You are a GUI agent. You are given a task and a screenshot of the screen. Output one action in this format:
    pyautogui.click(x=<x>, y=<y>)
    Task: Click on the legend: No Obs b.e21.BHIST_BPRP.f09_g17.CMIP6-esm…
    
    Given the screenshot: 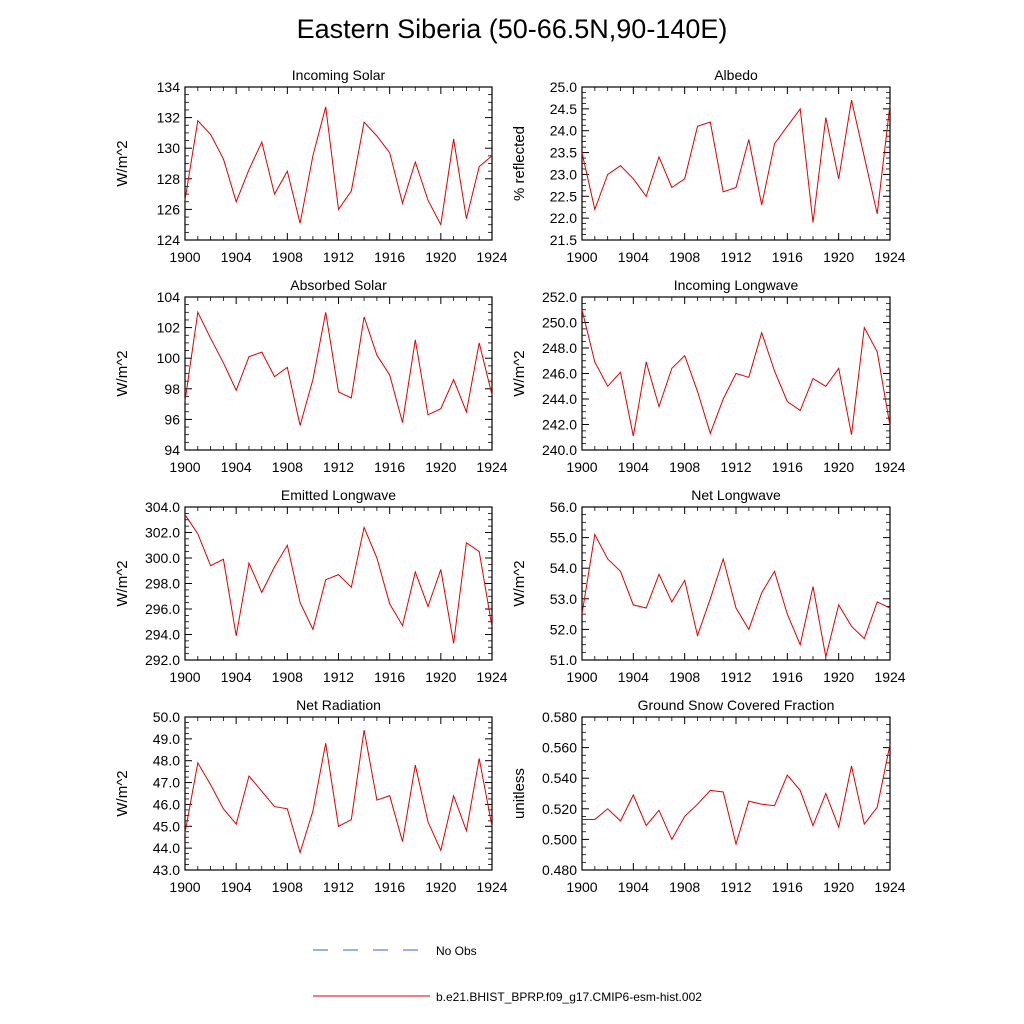 What is the action you would take?
    pyautogui.click(x=507, y=974)
    